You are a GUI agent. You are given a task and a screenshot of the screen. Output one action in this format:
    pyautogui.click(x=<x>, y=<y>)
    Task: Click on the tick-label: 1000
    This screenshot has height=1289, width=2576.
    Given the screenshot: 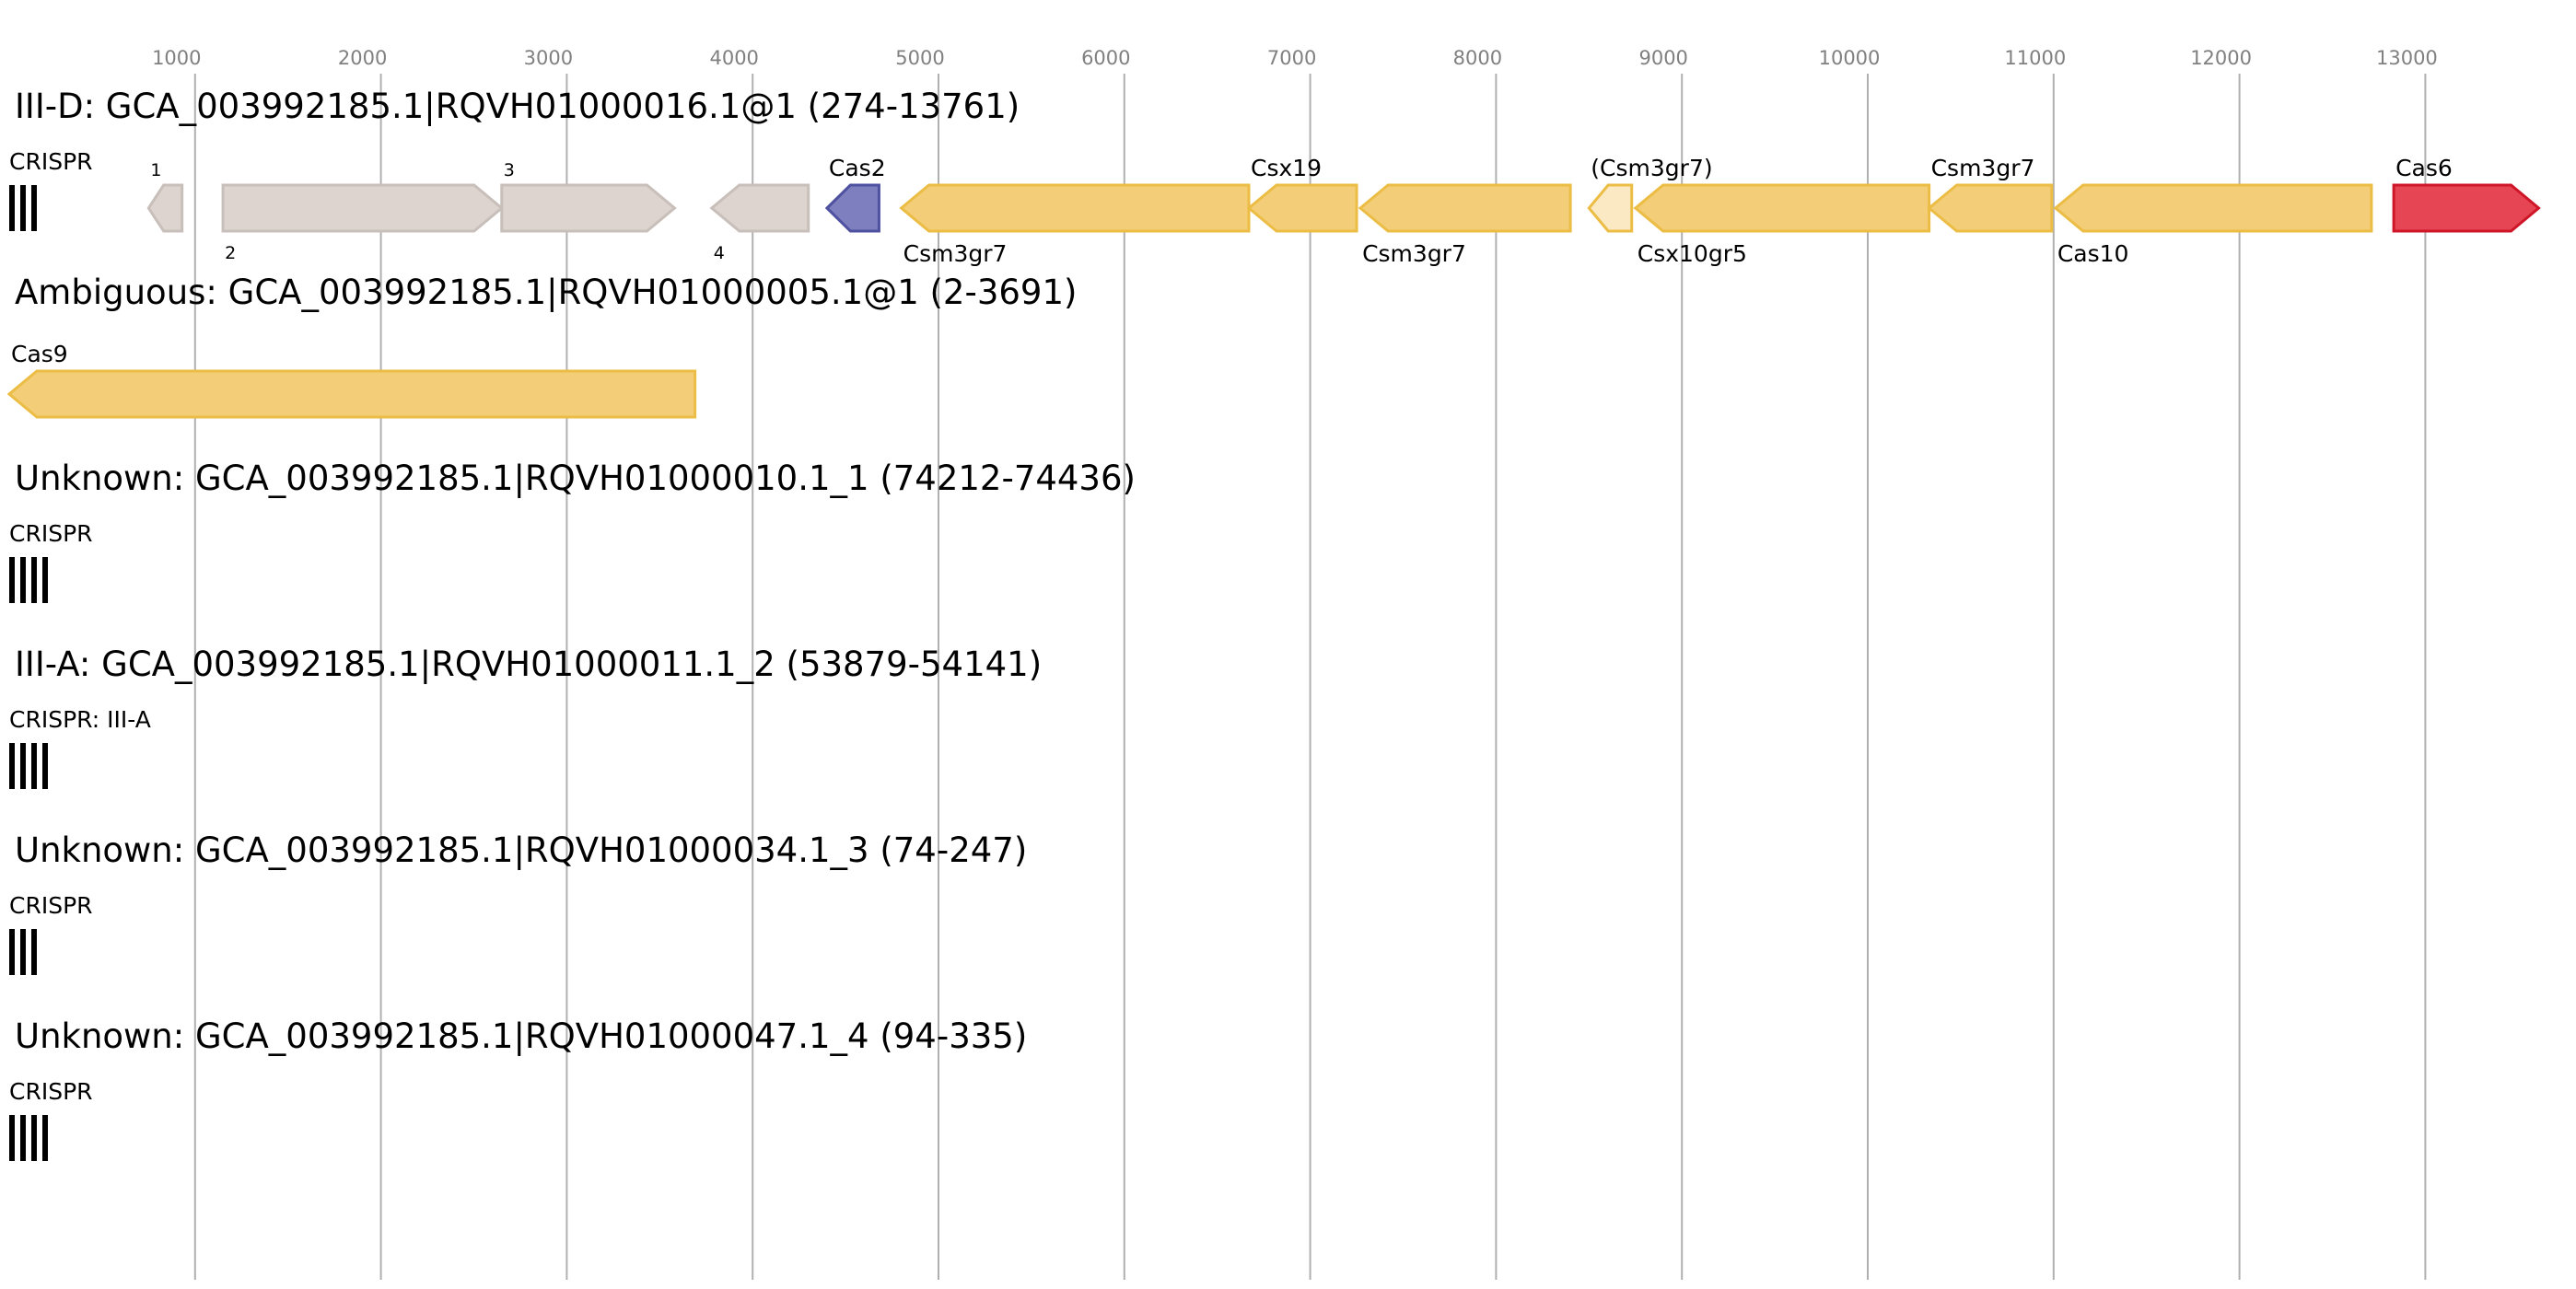 What is the action you would take?
    pyautogui.click(x=176, y=58)
    